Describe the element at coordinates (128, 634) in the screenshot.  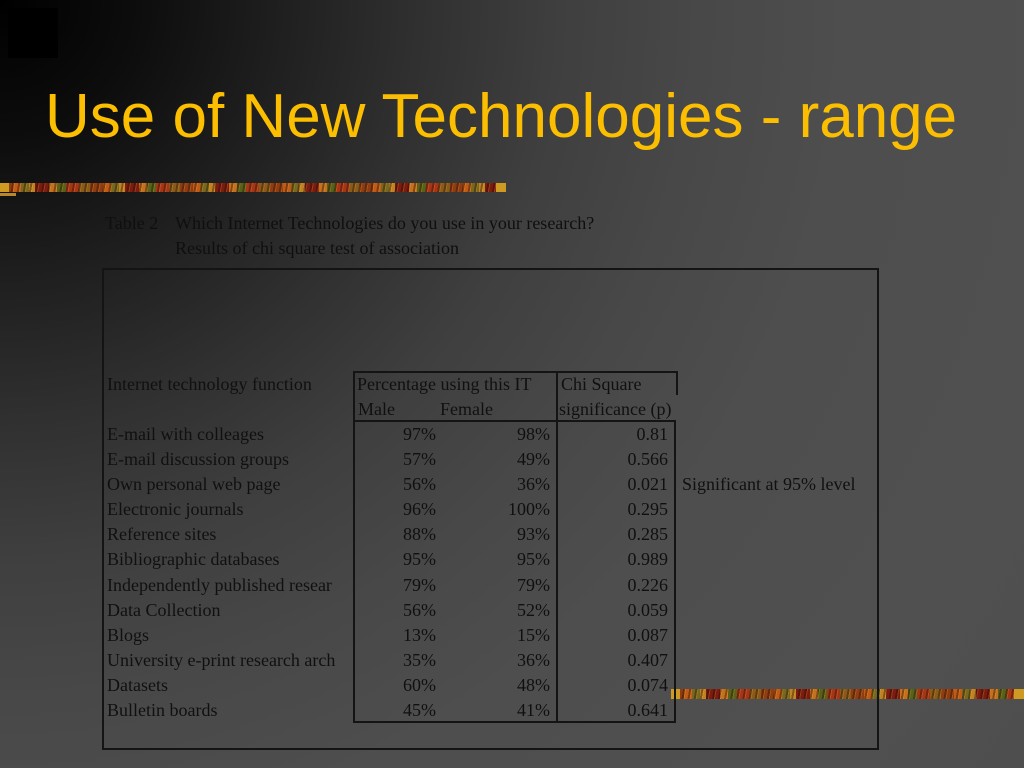
I see `row-label: Blogs` at that location.